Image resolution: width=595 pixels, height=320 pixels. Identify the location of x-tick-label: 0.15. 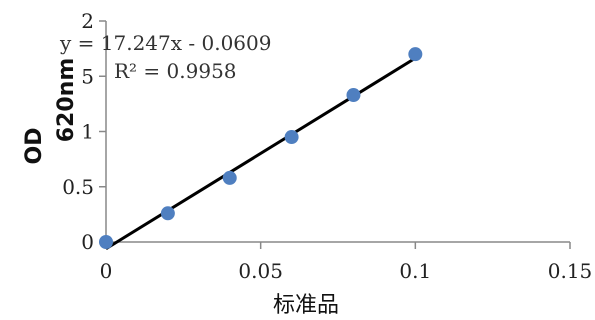
(570, 271).